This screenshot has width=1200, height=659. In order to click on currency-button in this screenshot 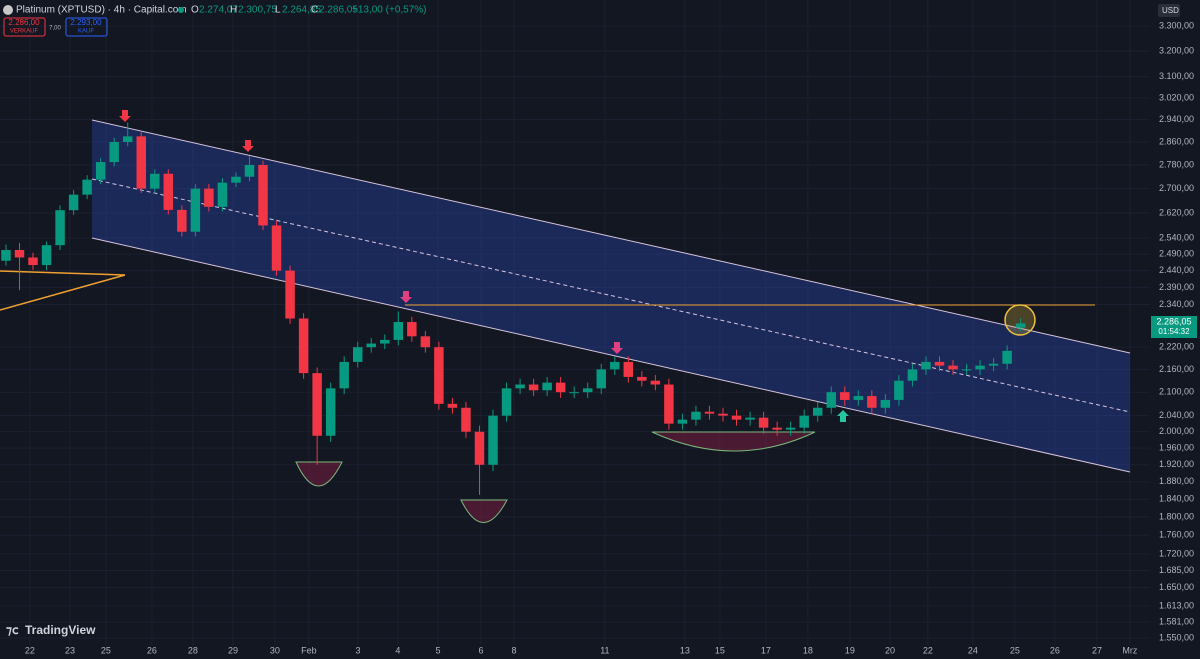, I will do `click(1169, 10)`.